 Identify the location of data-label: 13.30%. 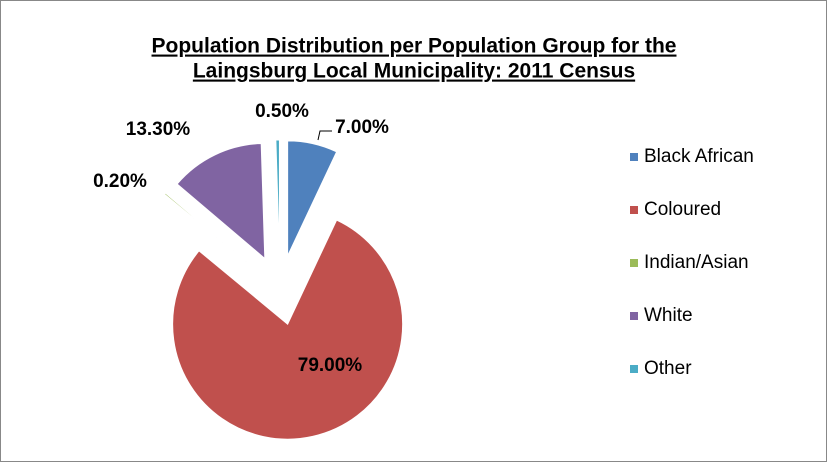
(158, 129).